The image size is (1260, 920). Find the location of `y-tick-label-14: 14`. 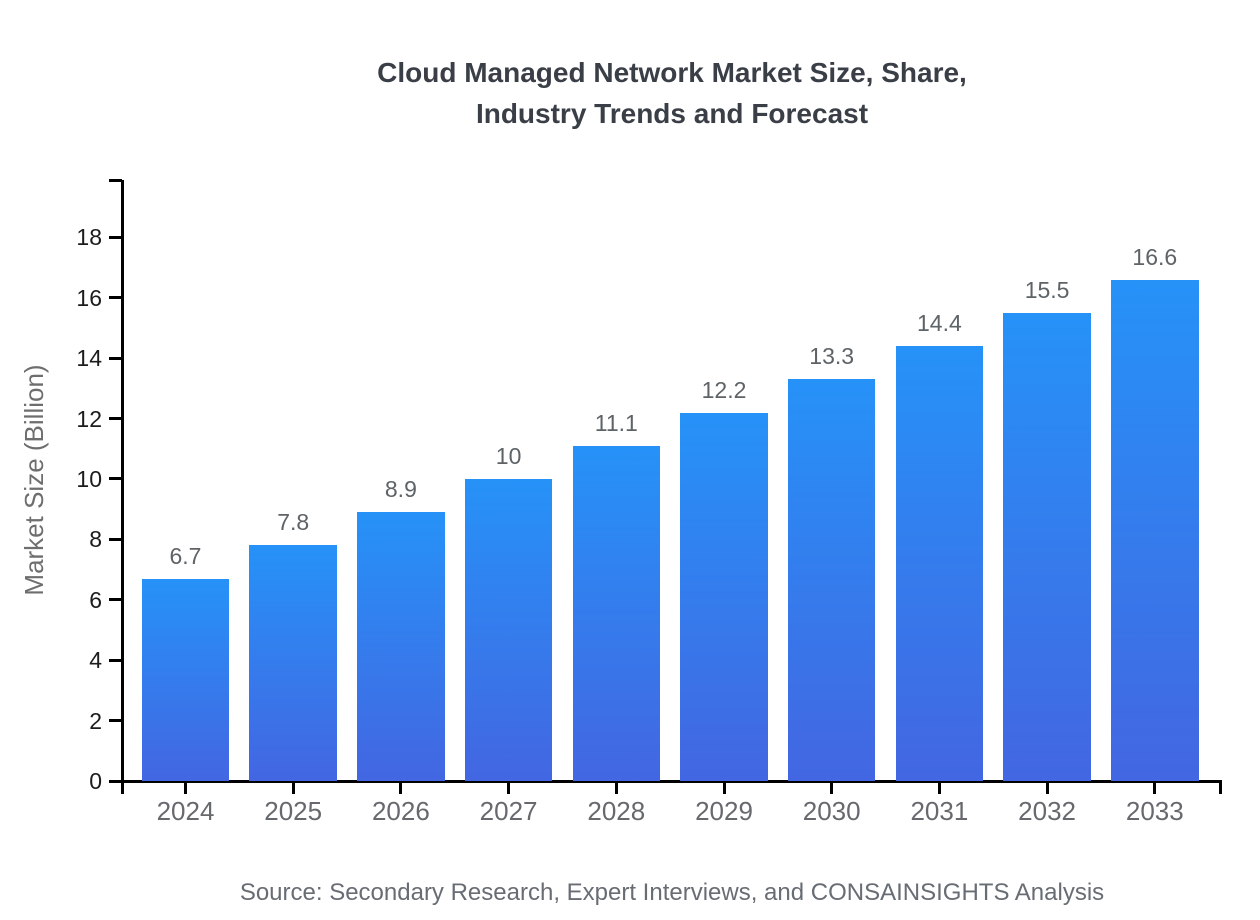

y-tick-label-14: 14 is located at coordinates (89, 358).